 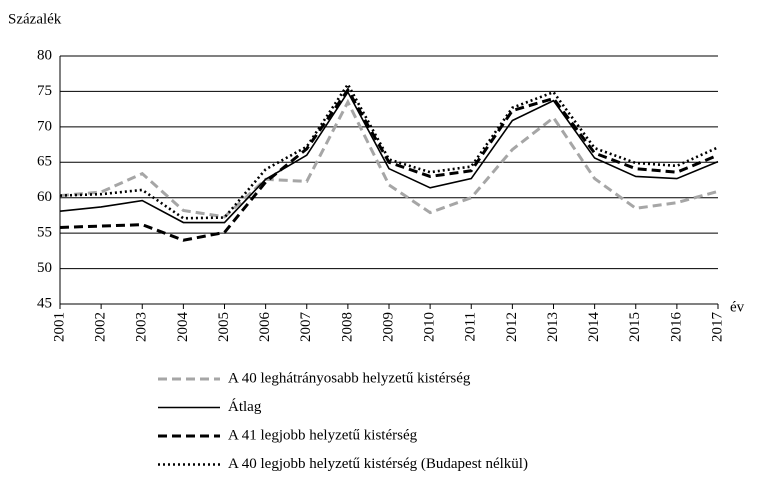 What do you see at coordinates (44, 303) in the screenshot?
I see `y-tick-label: 45` at bounding box center [44, 303].